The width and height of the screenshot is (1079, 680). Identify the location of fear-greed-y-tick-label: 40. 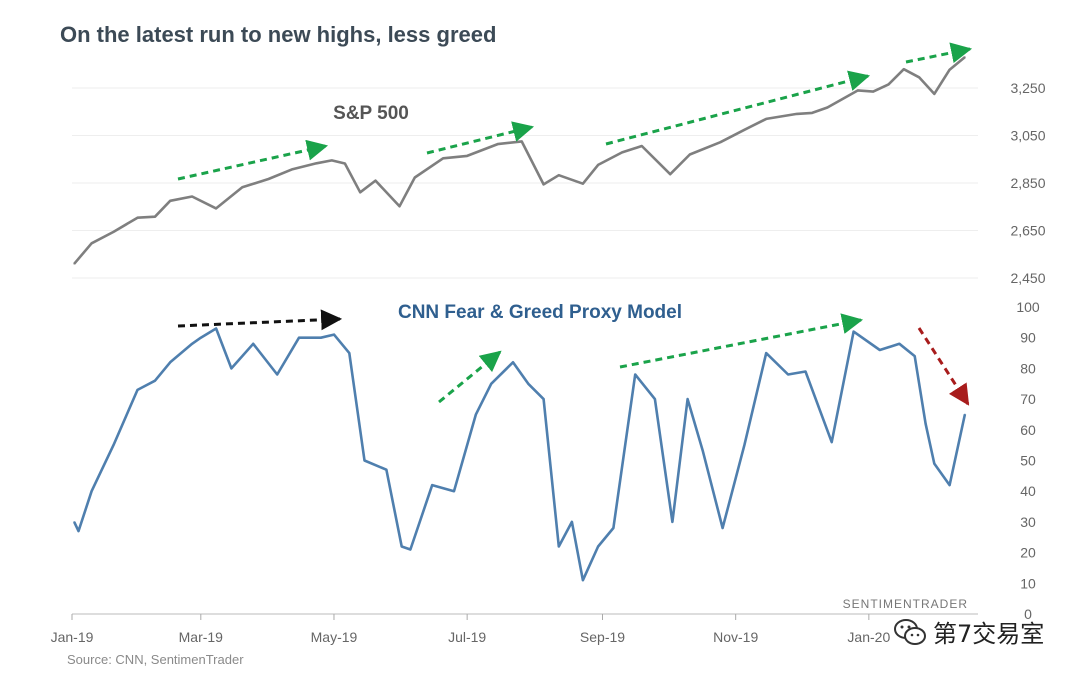
(1028, 491).